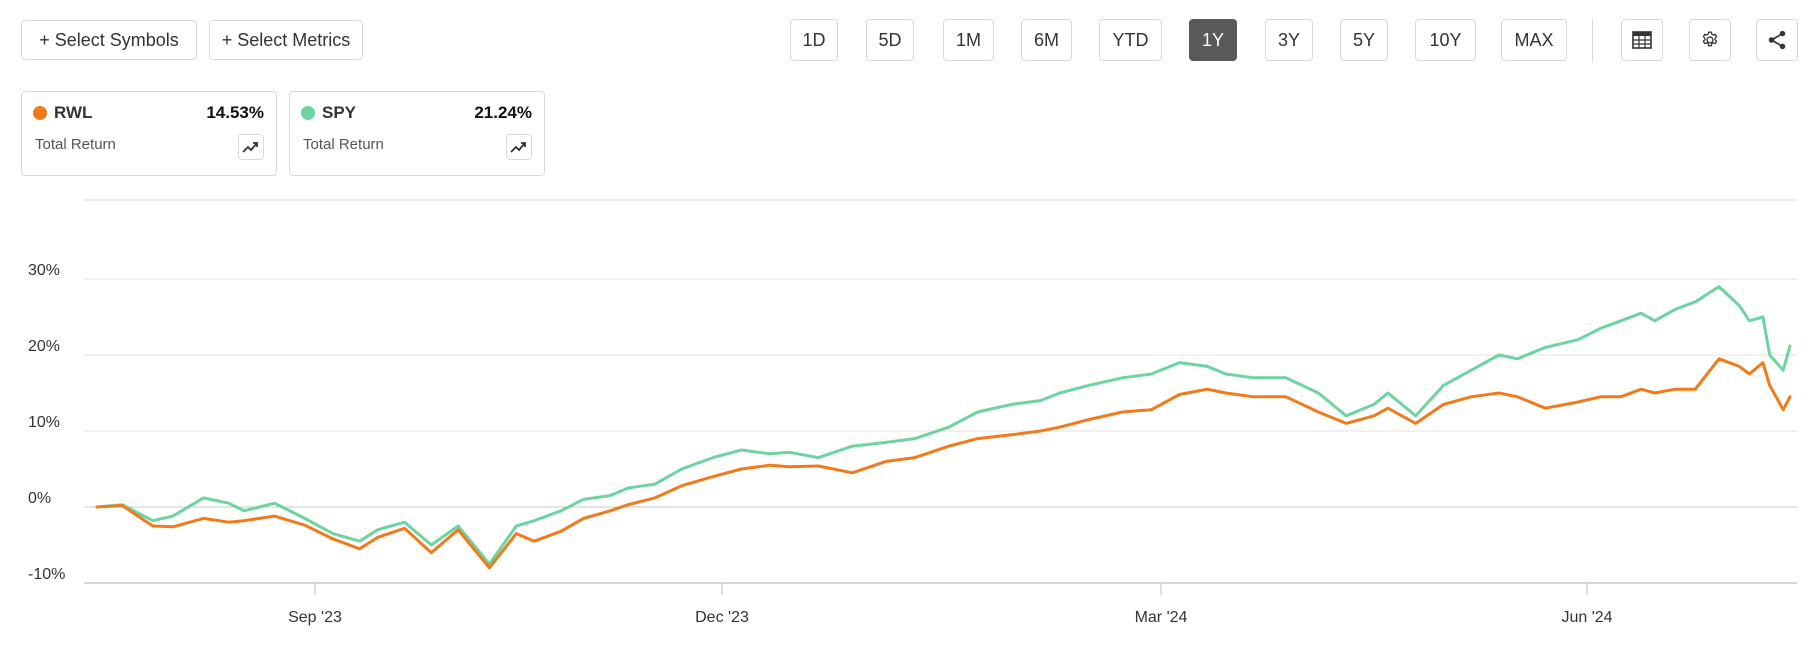 The height and width of the screenshot is (655, 1819). What do you see at coordinates (73, 112) in the screenshot?
I see `legend-symbol: RWL` at bounding box center [73, 112].